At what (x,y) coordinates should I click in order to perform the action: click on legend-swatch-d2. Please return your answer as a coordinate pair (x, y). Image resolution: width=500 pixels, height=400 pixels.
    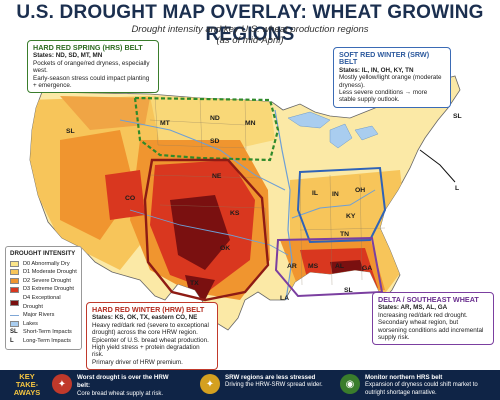
    Looking at the image, I should click on (14, 281).